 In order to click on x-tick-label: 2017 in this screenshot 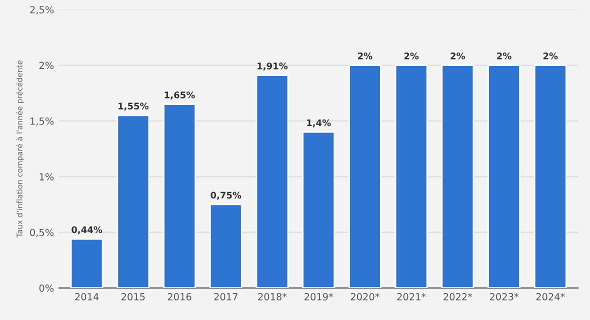, I will do `click(226, 296)`.